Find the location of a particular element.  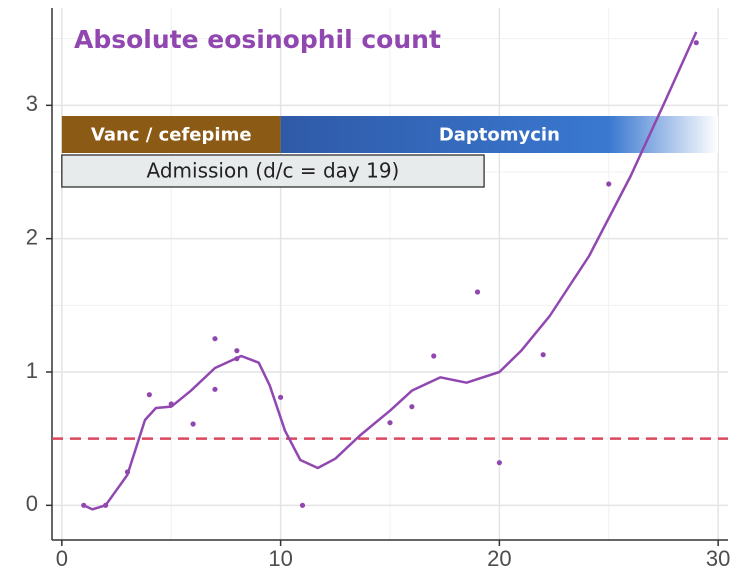

chart-title: Absolute eosinophil count is located at coordinates (257, 39).